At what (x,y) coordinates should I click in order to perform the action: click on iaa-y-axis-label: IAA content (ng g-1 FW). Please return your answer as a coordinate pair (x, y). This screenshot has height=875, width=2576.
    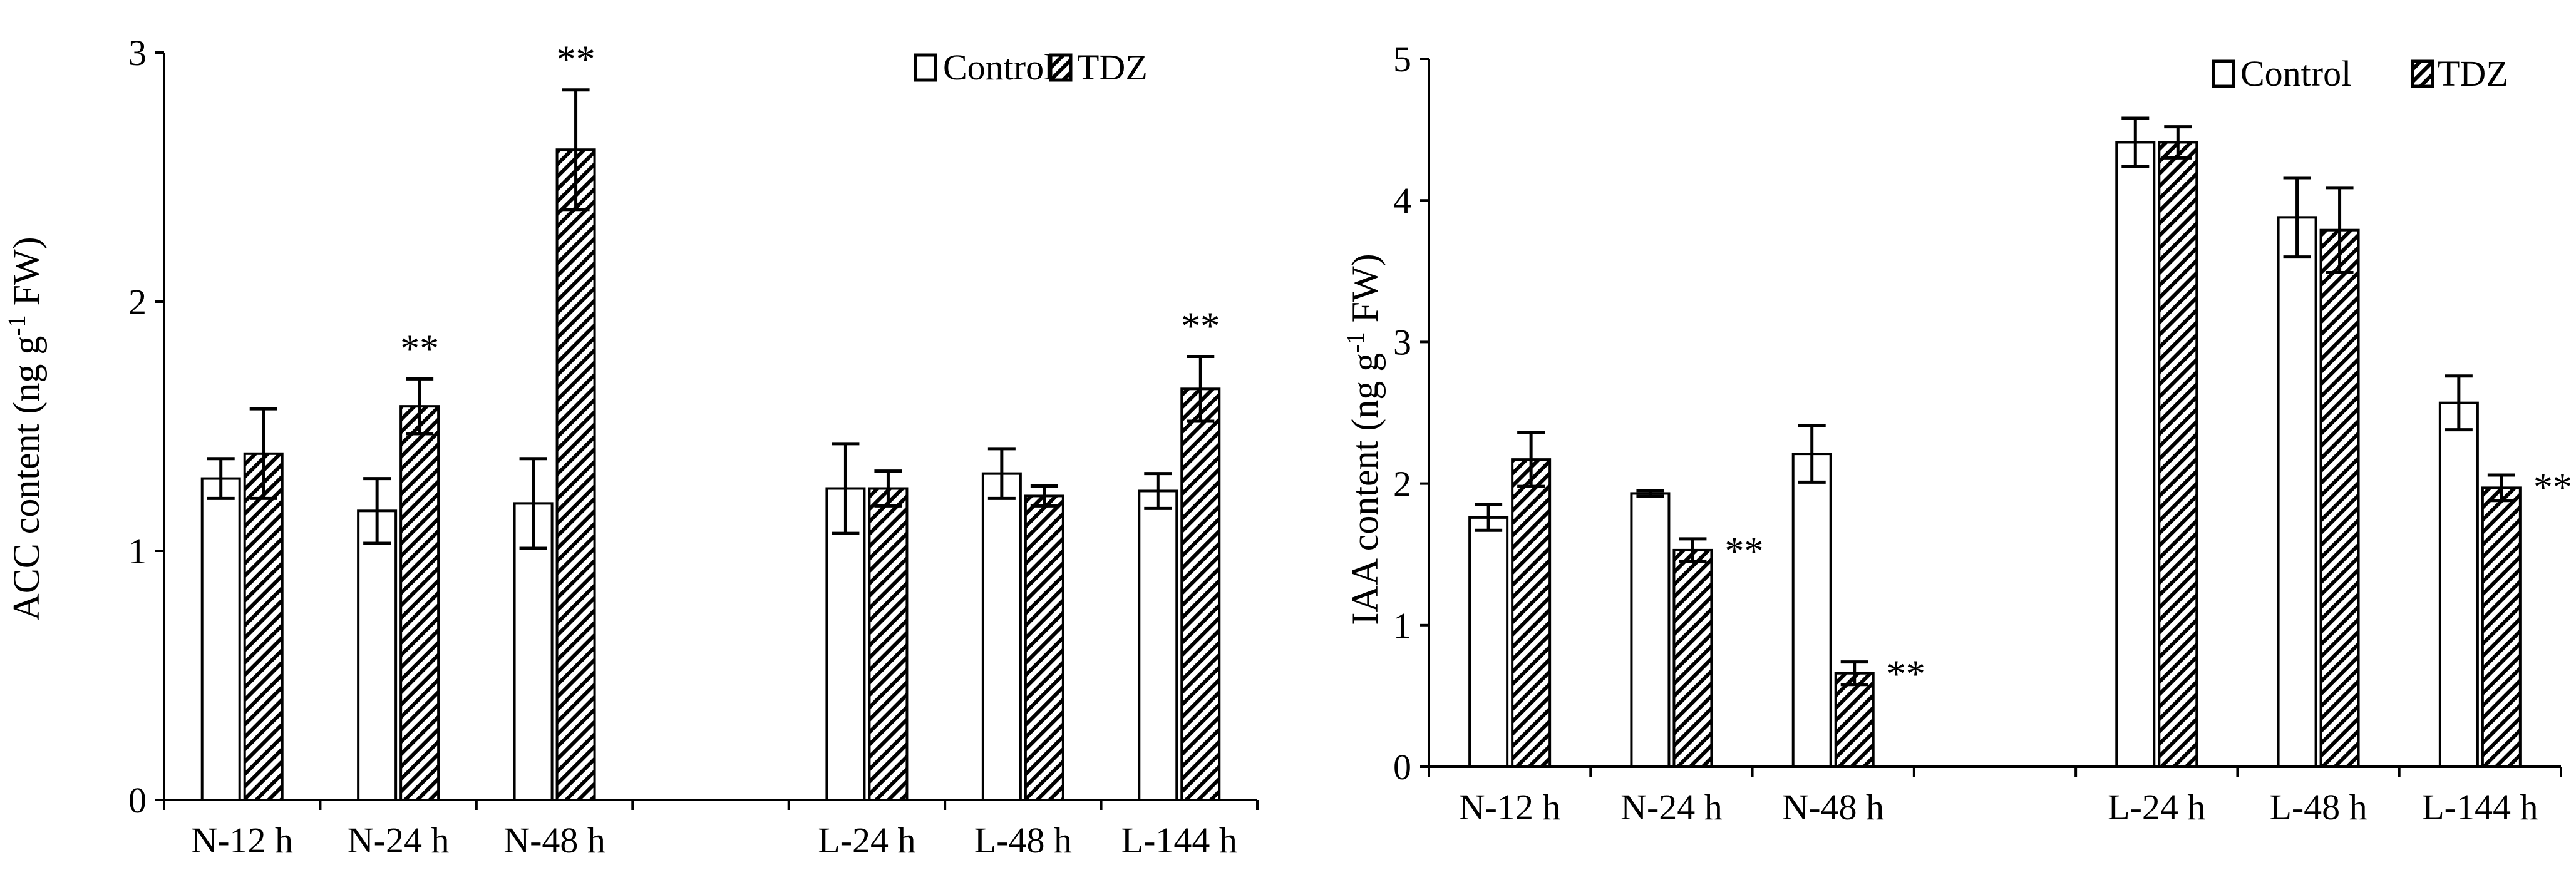
    Looking at the image, I should click on (1364, 439).